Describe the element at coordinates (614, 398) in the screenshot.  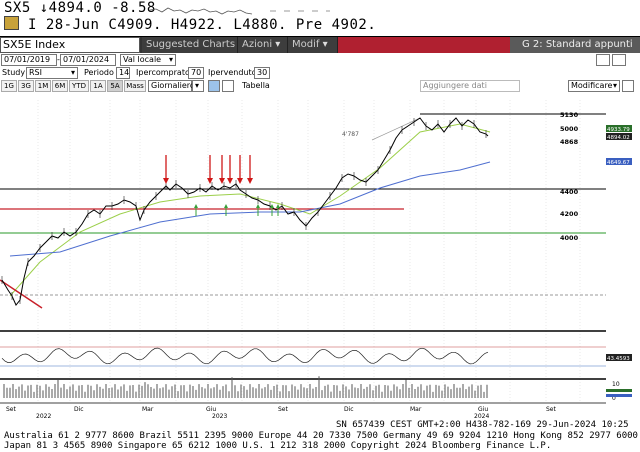
I see `volume-axis-label: 0` at that location.